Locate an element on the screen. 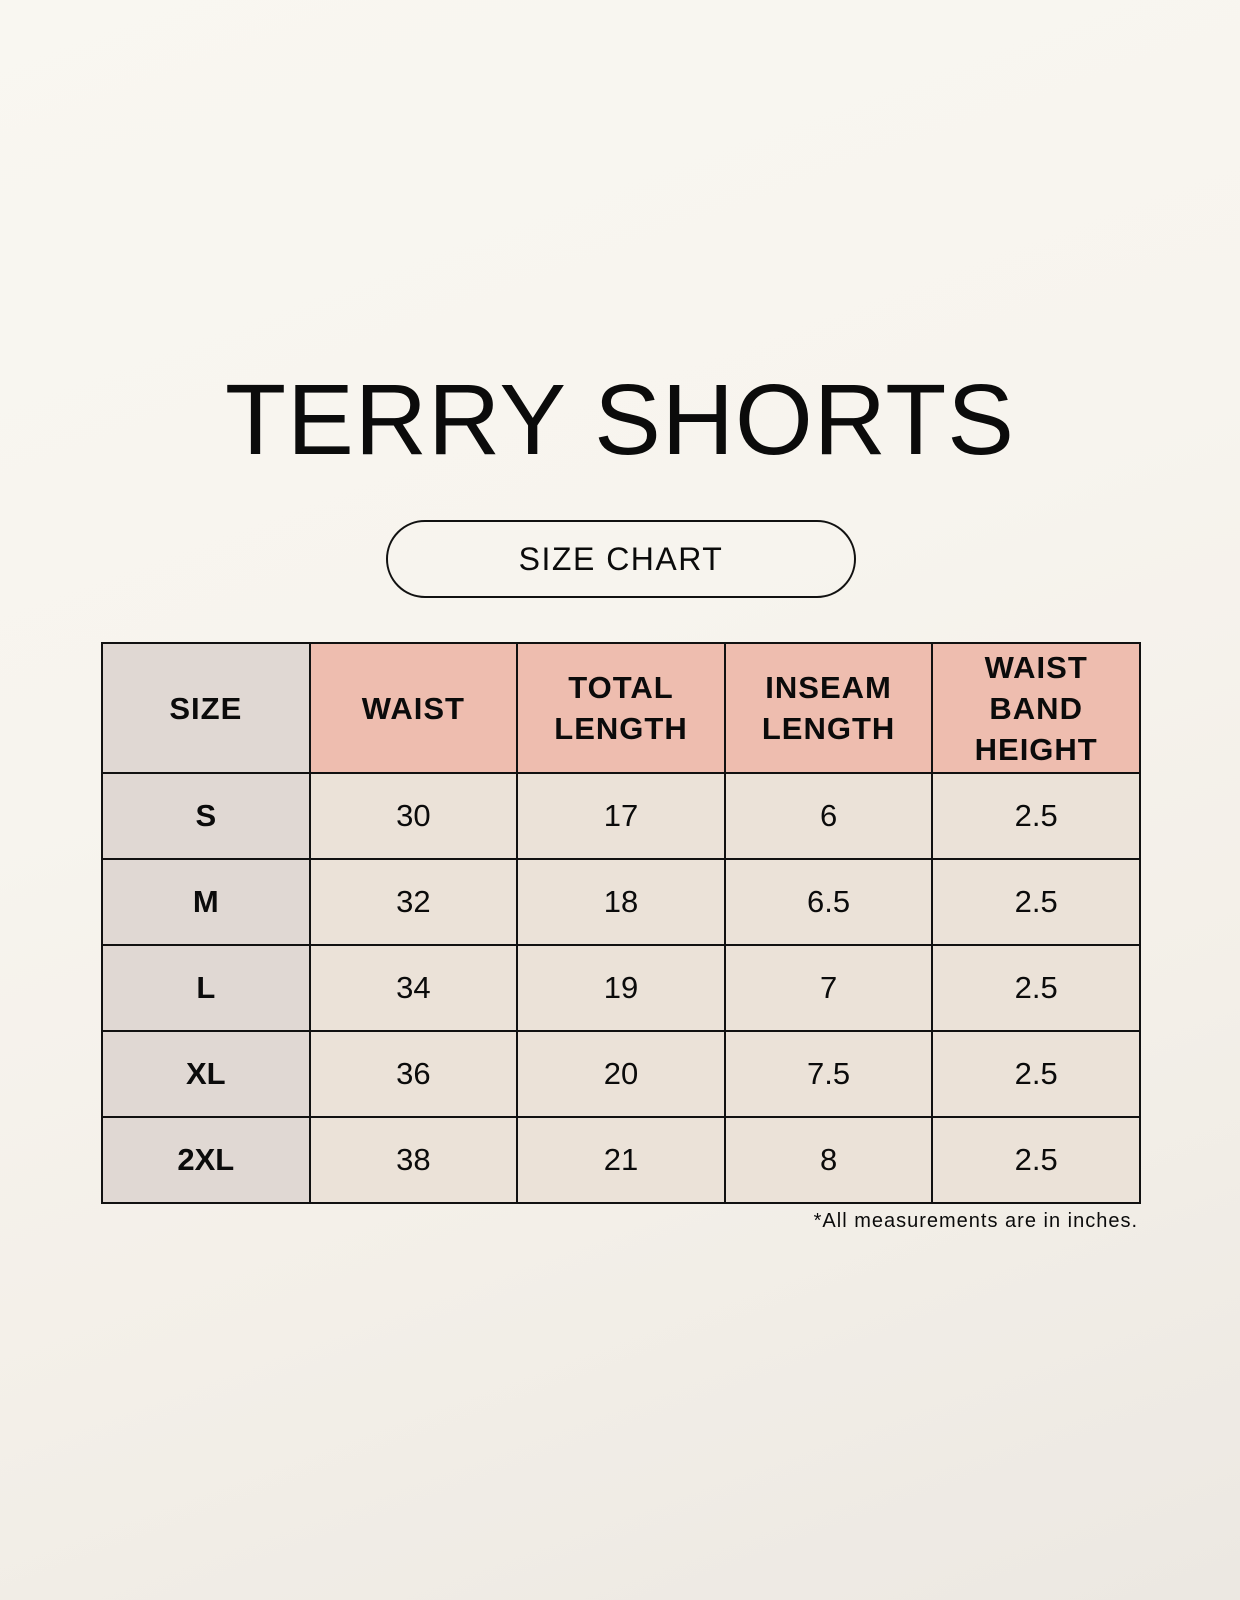 The image size is (1240, 1600). cell-size: M is located at coordinates (206, 902).